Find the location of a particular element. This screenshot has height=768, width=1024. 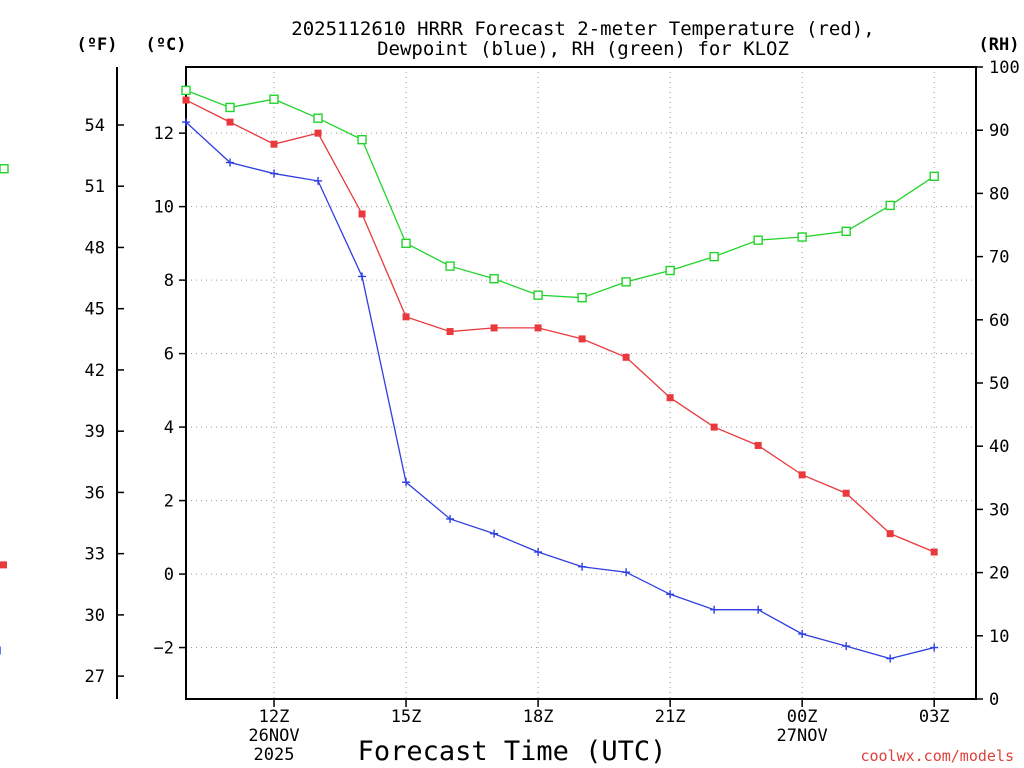

rh-tick-label: 70 is located at coordinates (999, 258).